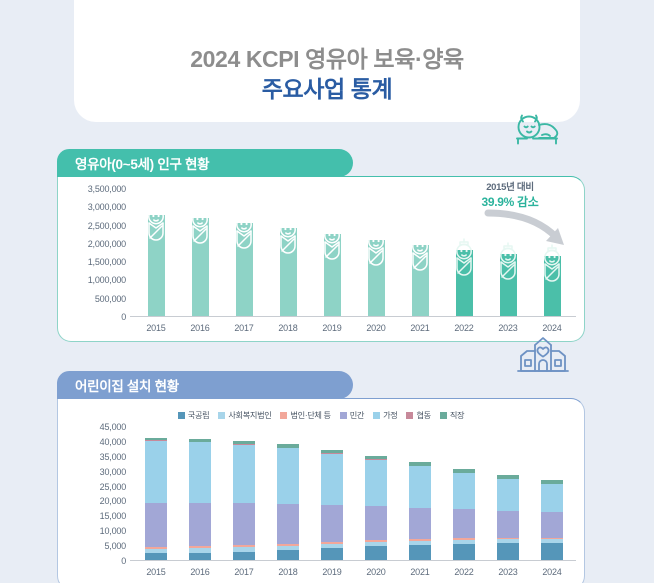 Image resolution: width=654 pixels, height=583 pixels. What do you see at coordinates (508, 572) in the screenshot?
I see `x-axis-label: 2023` at bounding box center [508, 572].